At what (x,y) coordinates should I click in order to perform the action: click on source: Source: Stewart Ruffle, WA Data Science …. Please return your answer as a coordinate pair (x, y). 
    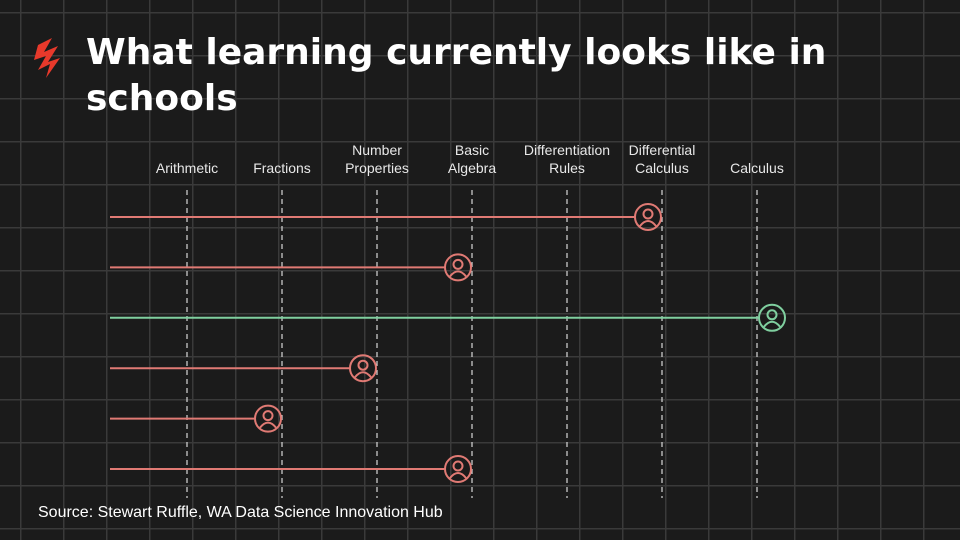
    Looking at the image, I should click on (240, 512).